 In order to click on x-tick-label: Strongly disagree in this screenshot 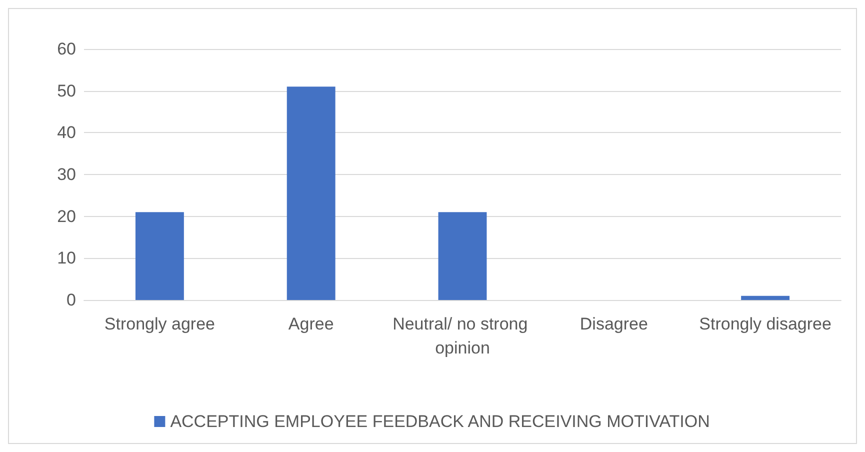, I will do `click(765, 324)`.